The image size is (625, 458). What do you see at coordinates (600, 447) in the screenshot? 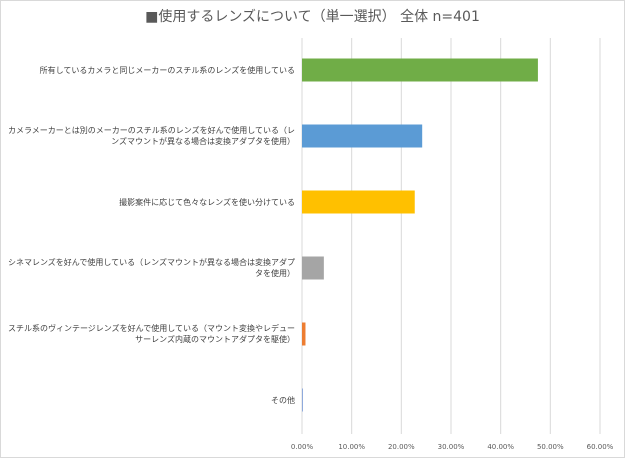
I see `x-tick-label: 60.00%` at bounding box center [600, 447].